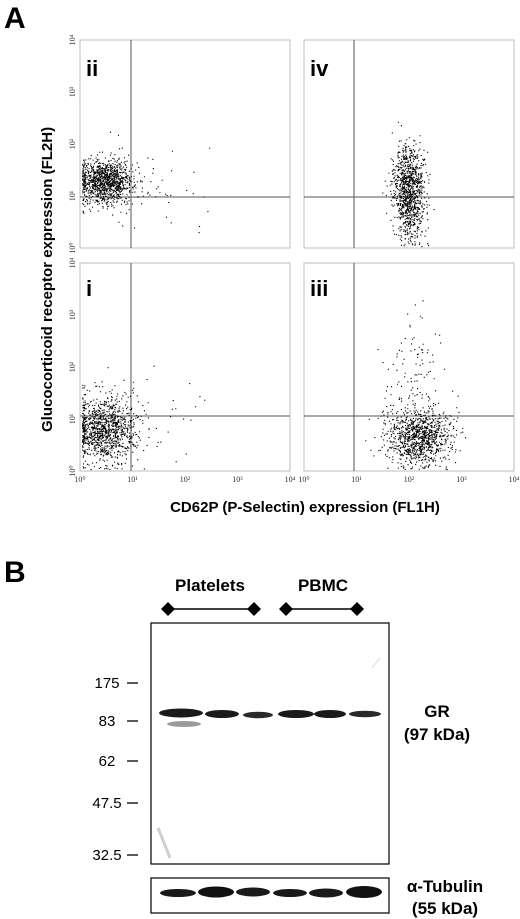  I want to click on quadrant-label-i: i, so click(89, 288).